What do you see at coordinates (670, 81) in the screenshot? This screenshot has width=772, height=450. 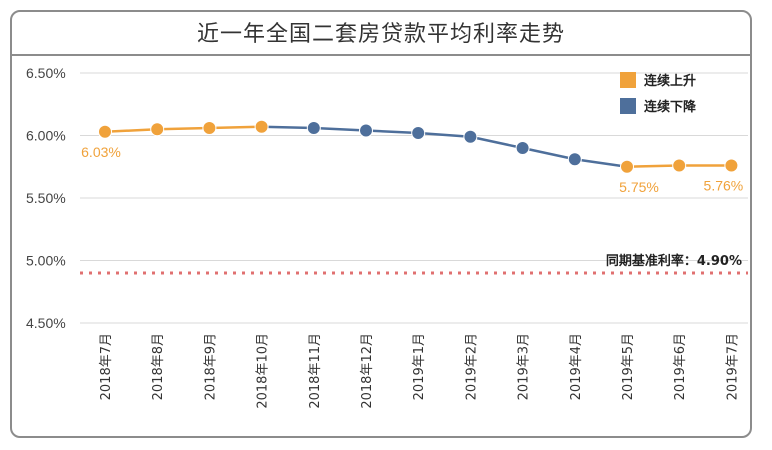 I see `legend-label: 连续上升` at bounding box center [670, 81].